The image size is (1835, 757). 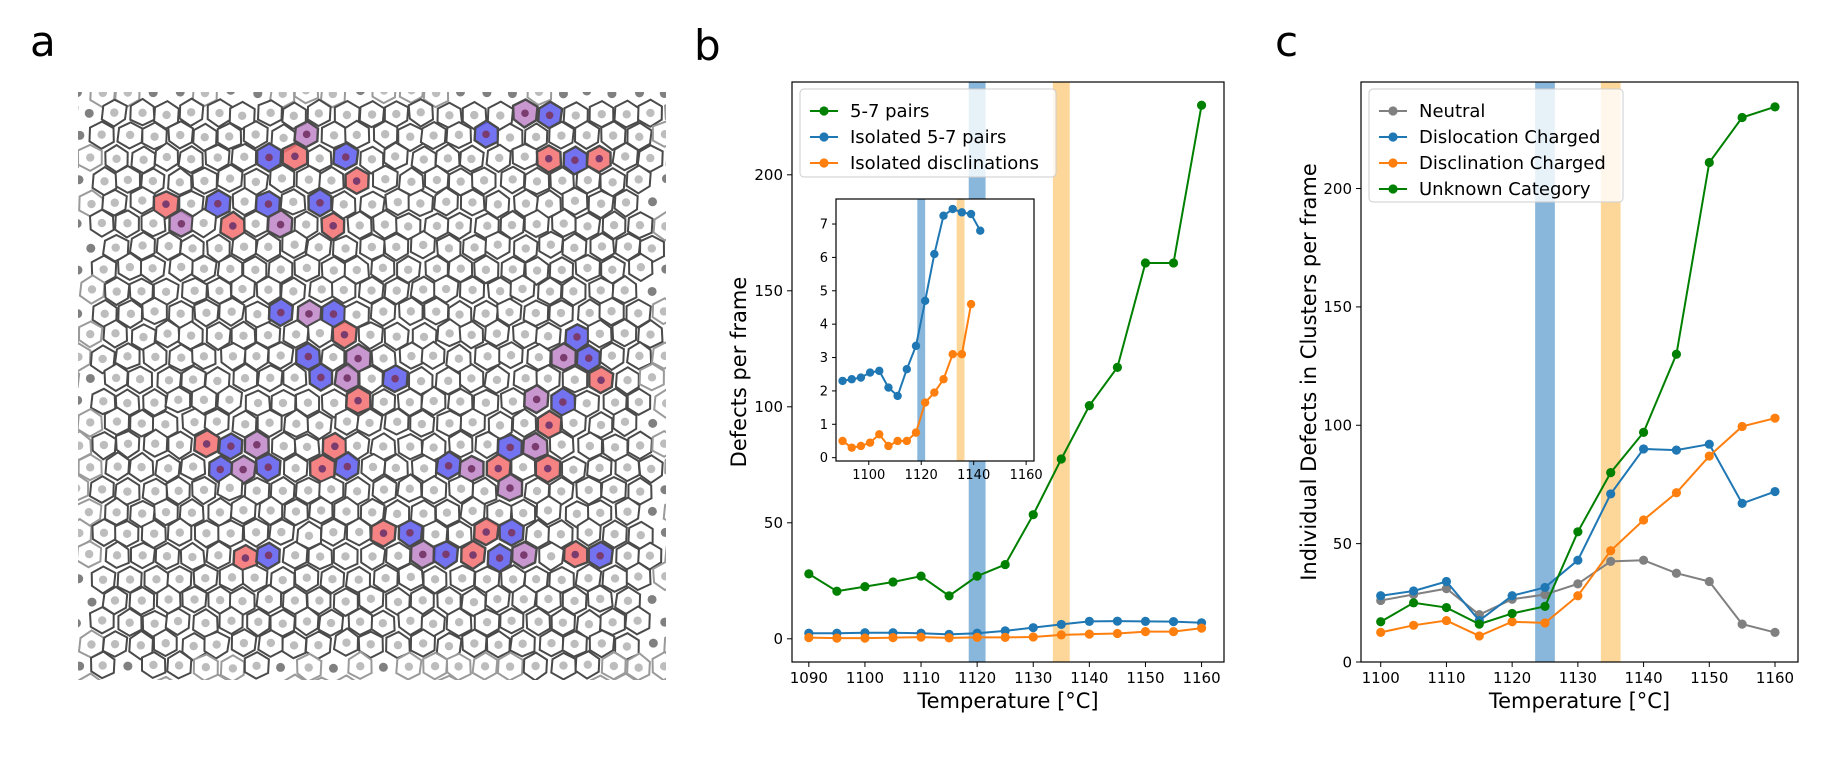 What do you see at coordinates (773, 523) in the screenshot?
I see `y-tick-label: 50` at bounding box center [773, 523].